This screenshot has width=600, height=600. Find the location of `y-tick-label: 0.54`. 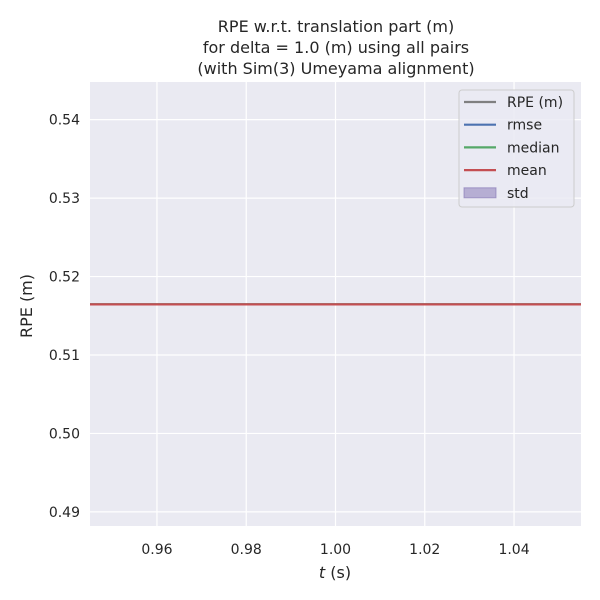

y-tick-label: 0.54 is located at coordinates (64, 121).